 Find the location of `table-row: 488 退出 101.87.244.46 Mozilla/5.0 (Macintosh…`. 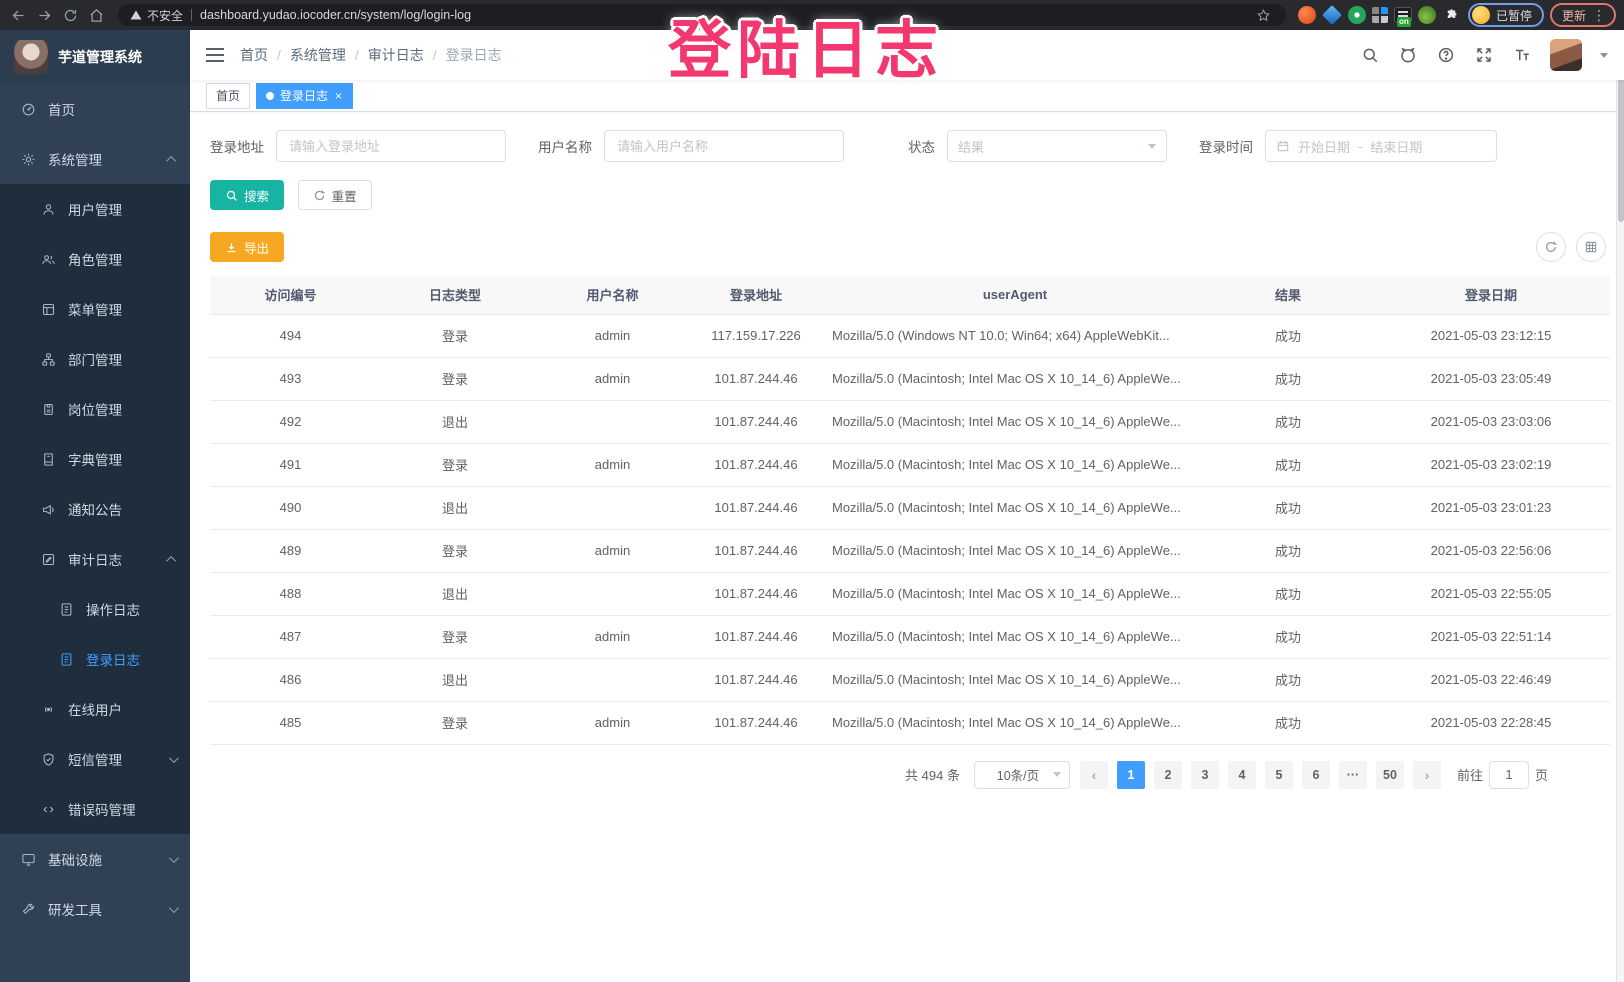

table-row: 488 退出 101.87.244.46 Mozilla/5.0 (Macintosh… is located at coordinates (910, 594).